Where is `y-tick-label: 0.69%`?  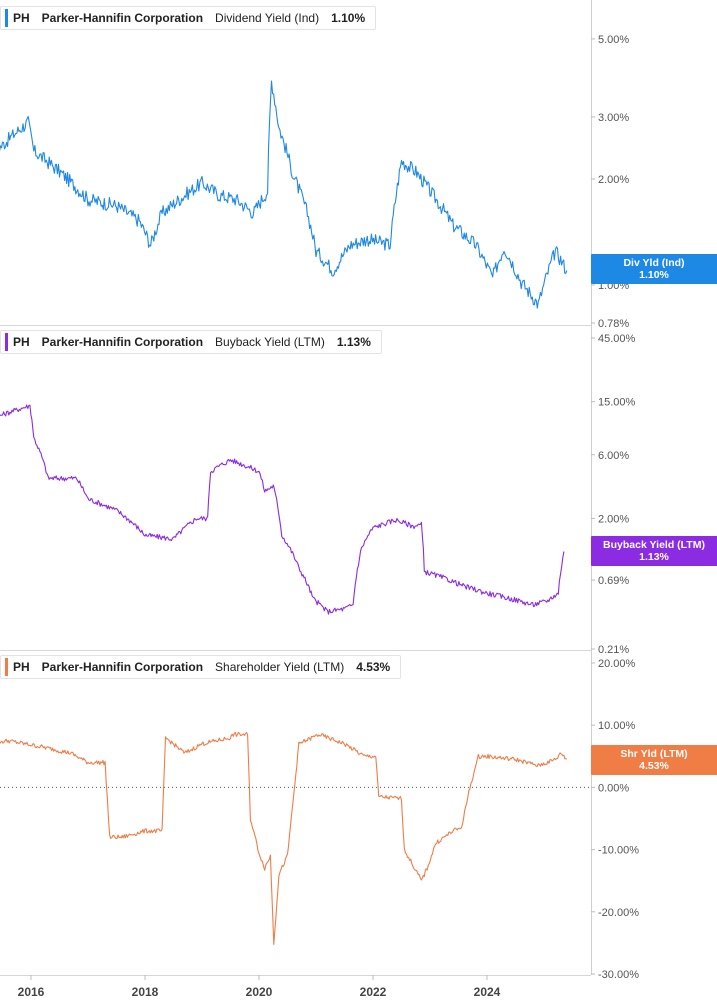 y-tick-label: 0.69% is located at coordinates (613, 581).